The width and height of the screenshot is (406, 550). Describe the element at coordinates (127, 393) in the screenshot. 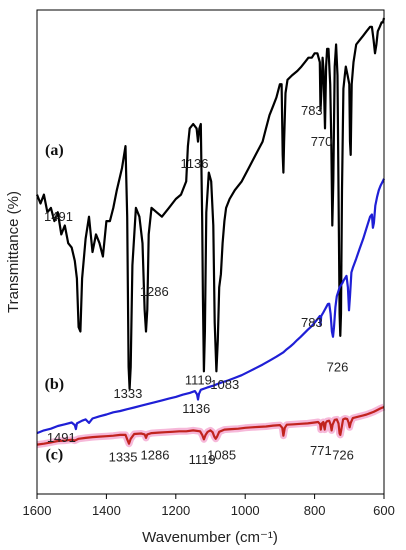

I see `peak-label: 1333` at that location.